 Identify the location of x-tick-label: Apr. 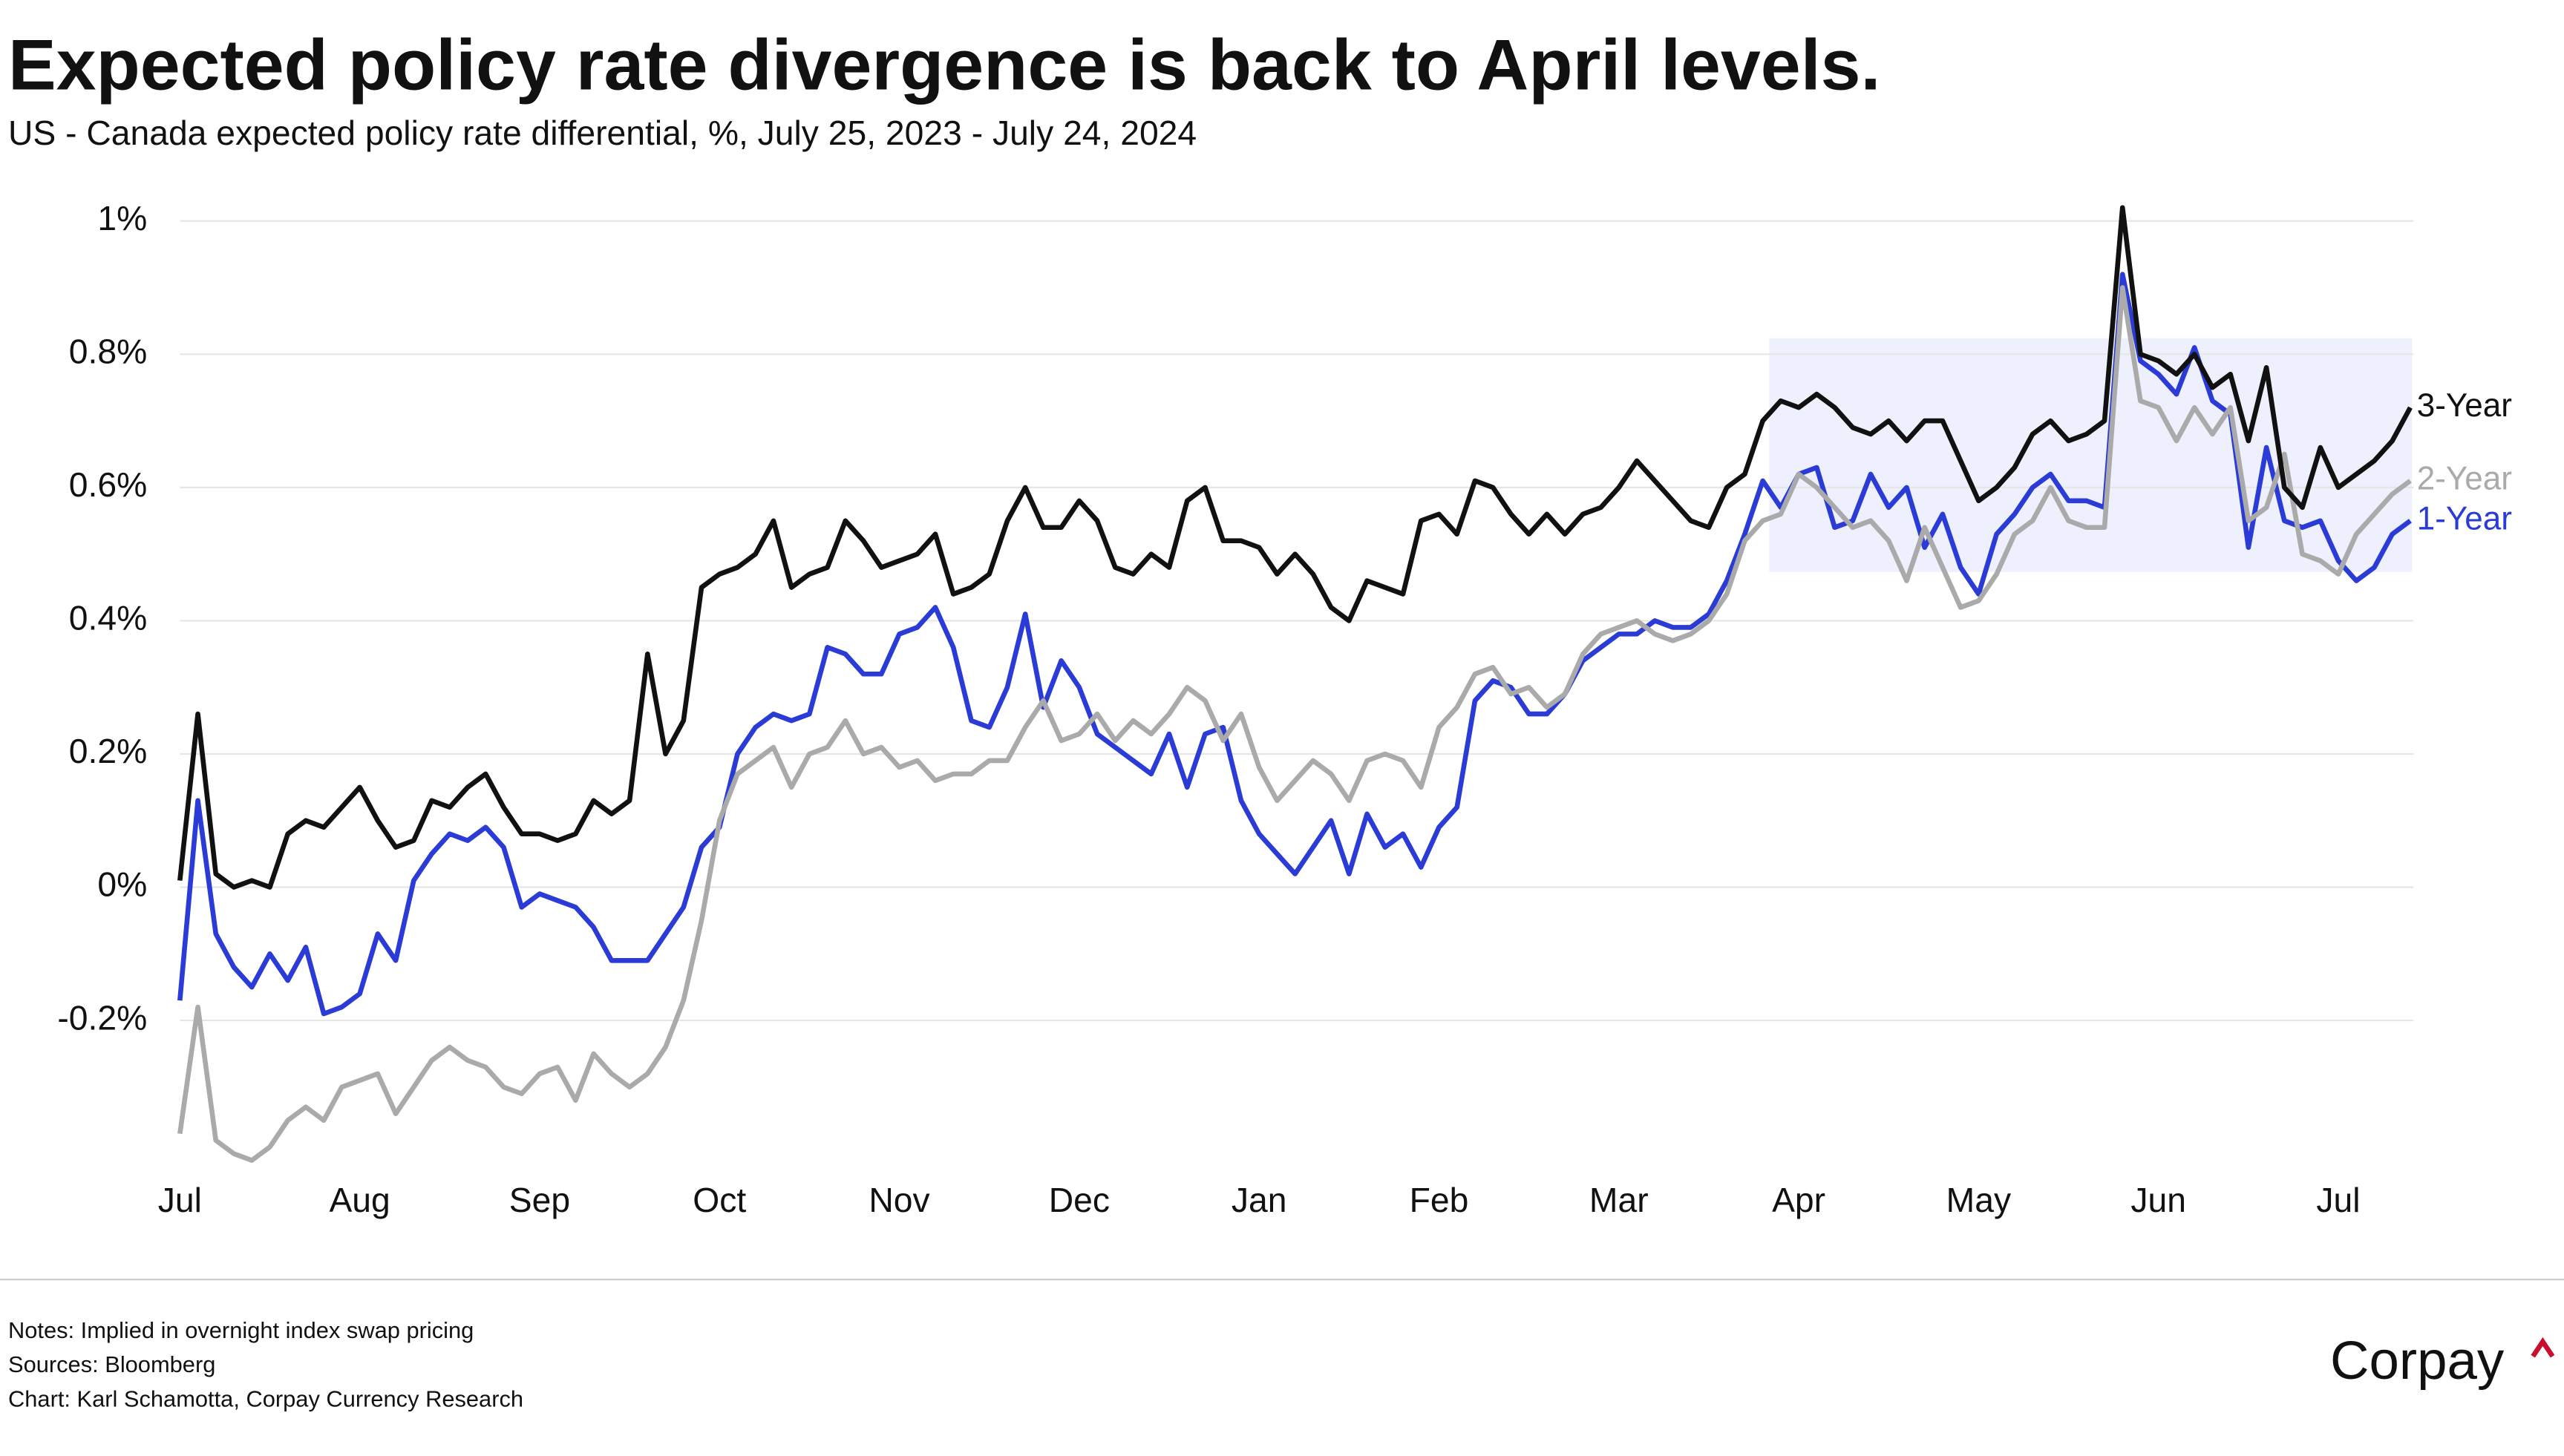
(1799, 1200).